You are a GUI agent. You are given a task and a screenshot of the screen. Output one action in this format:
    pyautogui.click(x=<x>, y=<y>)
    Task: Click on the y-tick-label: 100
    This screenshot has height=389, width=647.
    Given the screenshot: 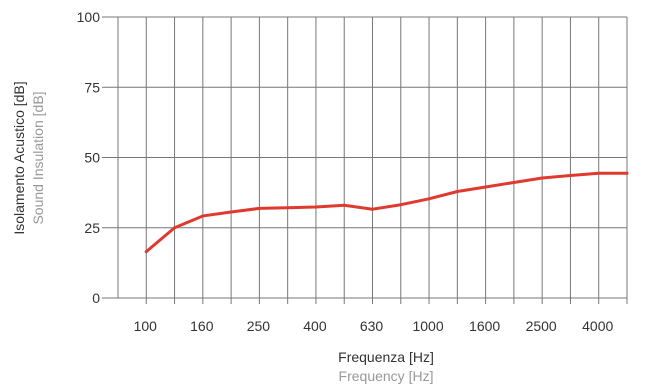 What is the action you would take?
    pyautogui.click(x=89, y=17)
    